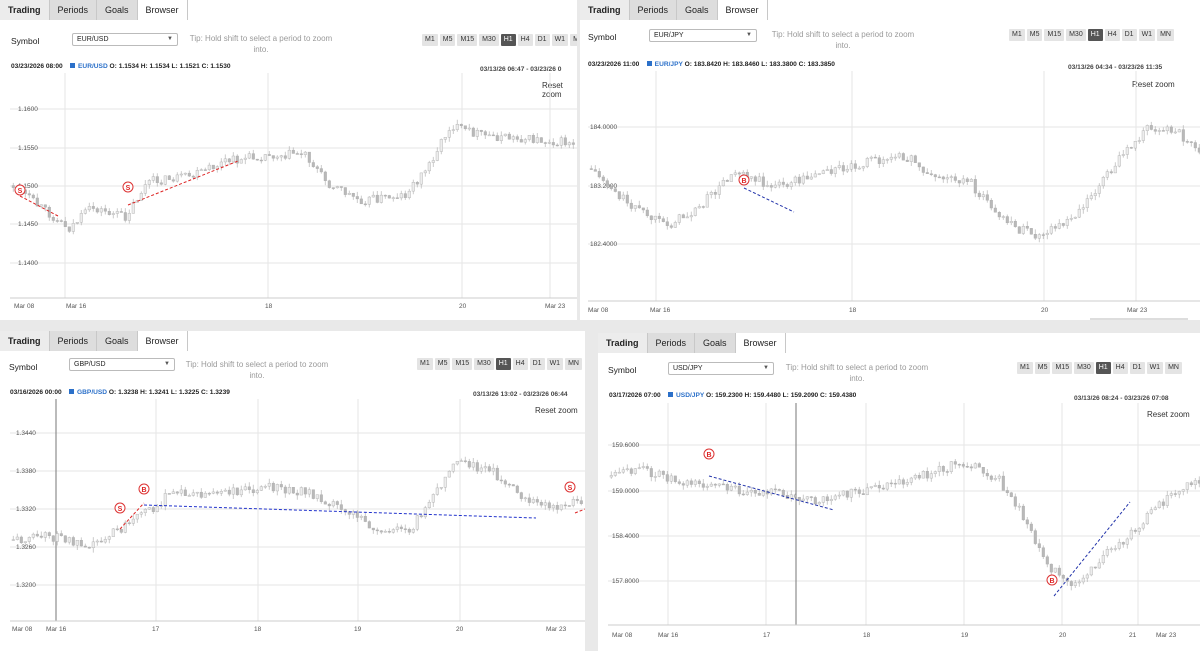 Image resolution: width=1200 pixels, height=651 pixels. What do you see at coordinates (28, 263) in the screenshot?
I see `price-label: 1.1400` at bounding box center [28, 263].